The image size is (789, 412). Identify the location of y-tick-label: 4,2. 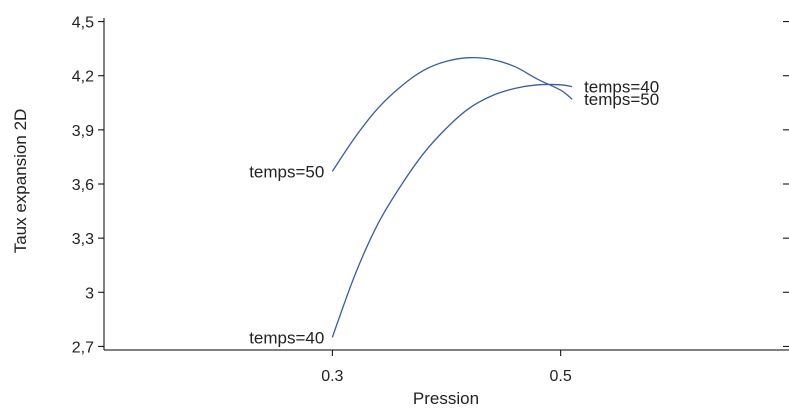
(83, 77).